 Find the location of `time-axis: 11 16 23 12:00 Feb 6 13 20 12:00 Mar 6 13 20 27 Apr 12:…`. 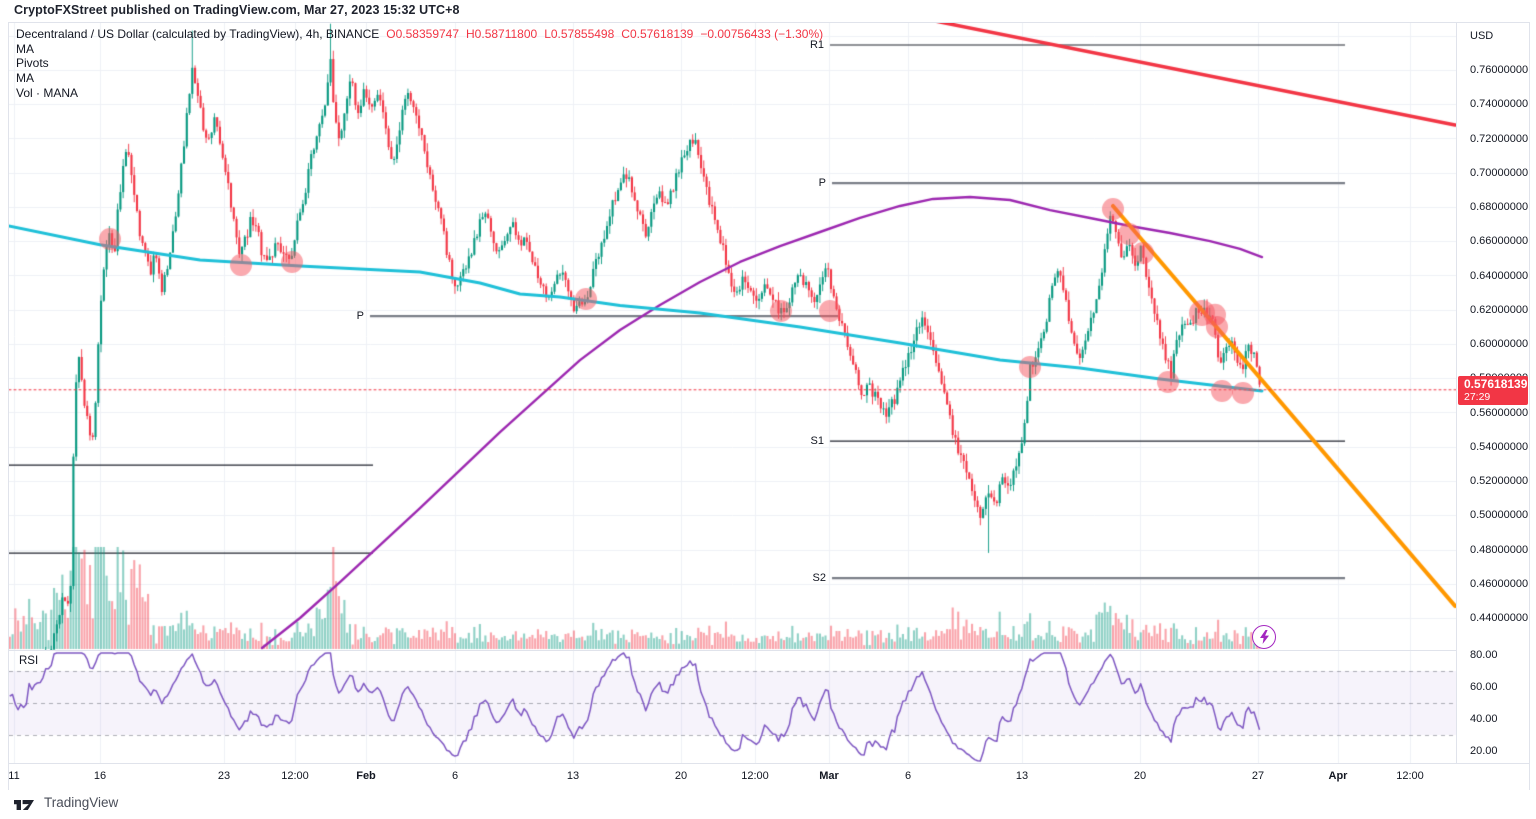

time-axis: 11 16 23 12:00 Feb 6 13 20 12:00 Mar 6 13 20 27 Apr 12:… is located at coordinates (768, 776).